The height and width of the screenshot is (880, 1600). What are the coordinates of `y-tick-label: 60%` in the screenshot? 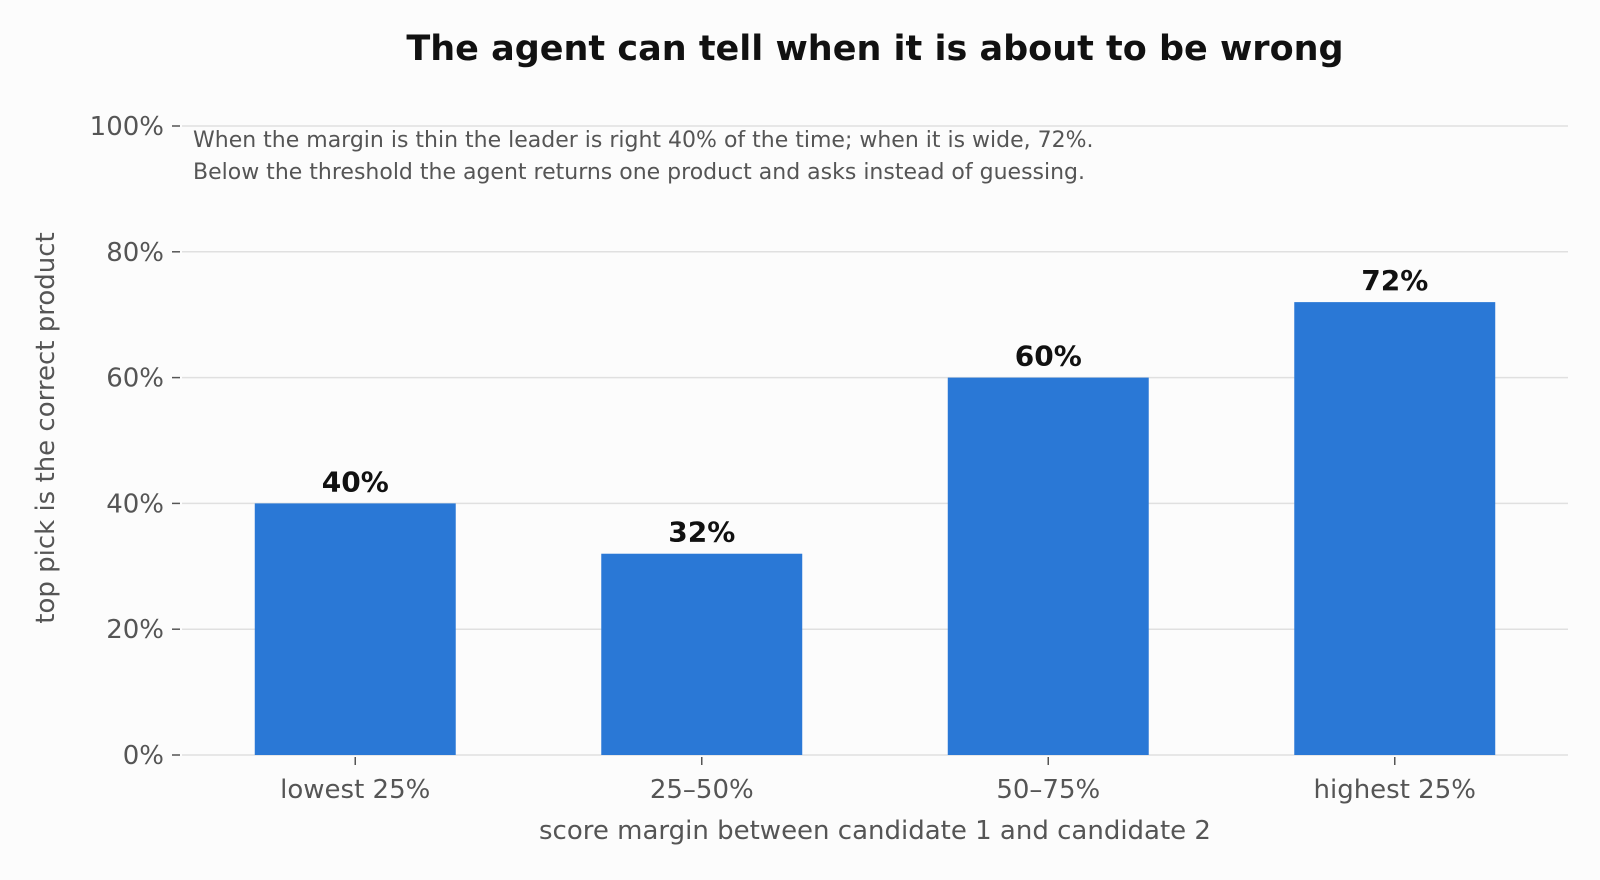 It's located at (135, 379).